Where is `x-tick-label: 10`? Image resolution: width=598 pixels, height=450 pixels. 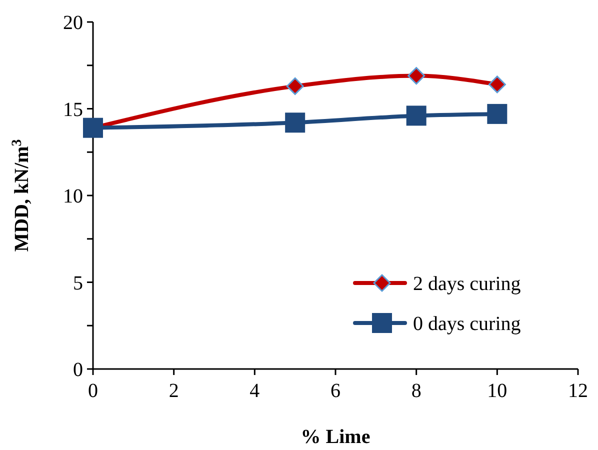 x-tick-label: 10 is located at coordinates (497, 391).